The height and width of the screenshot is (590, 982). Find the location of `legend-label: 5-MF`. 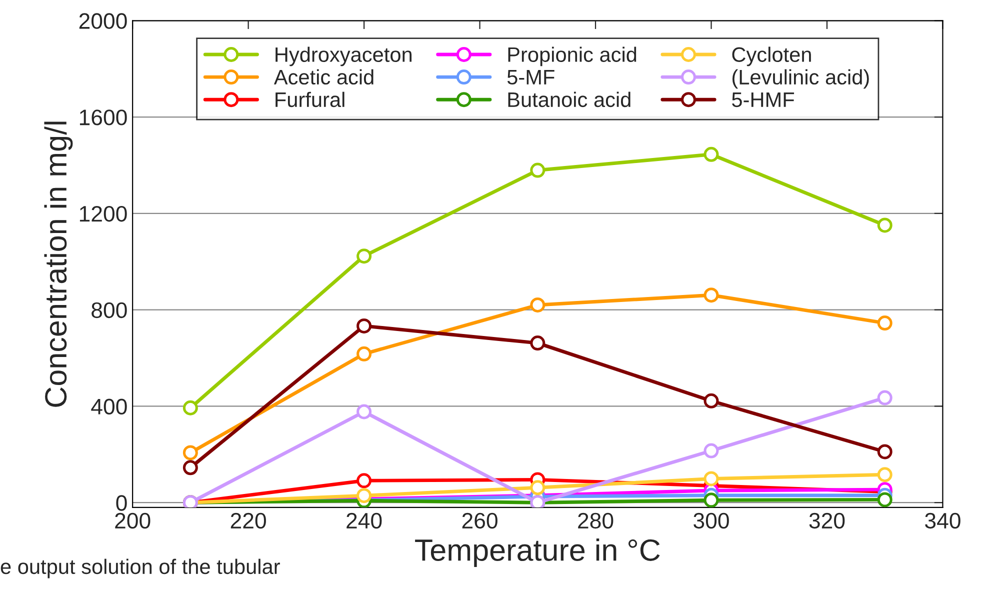

legend-label: 5-MF is located at coordinates (530, 77).